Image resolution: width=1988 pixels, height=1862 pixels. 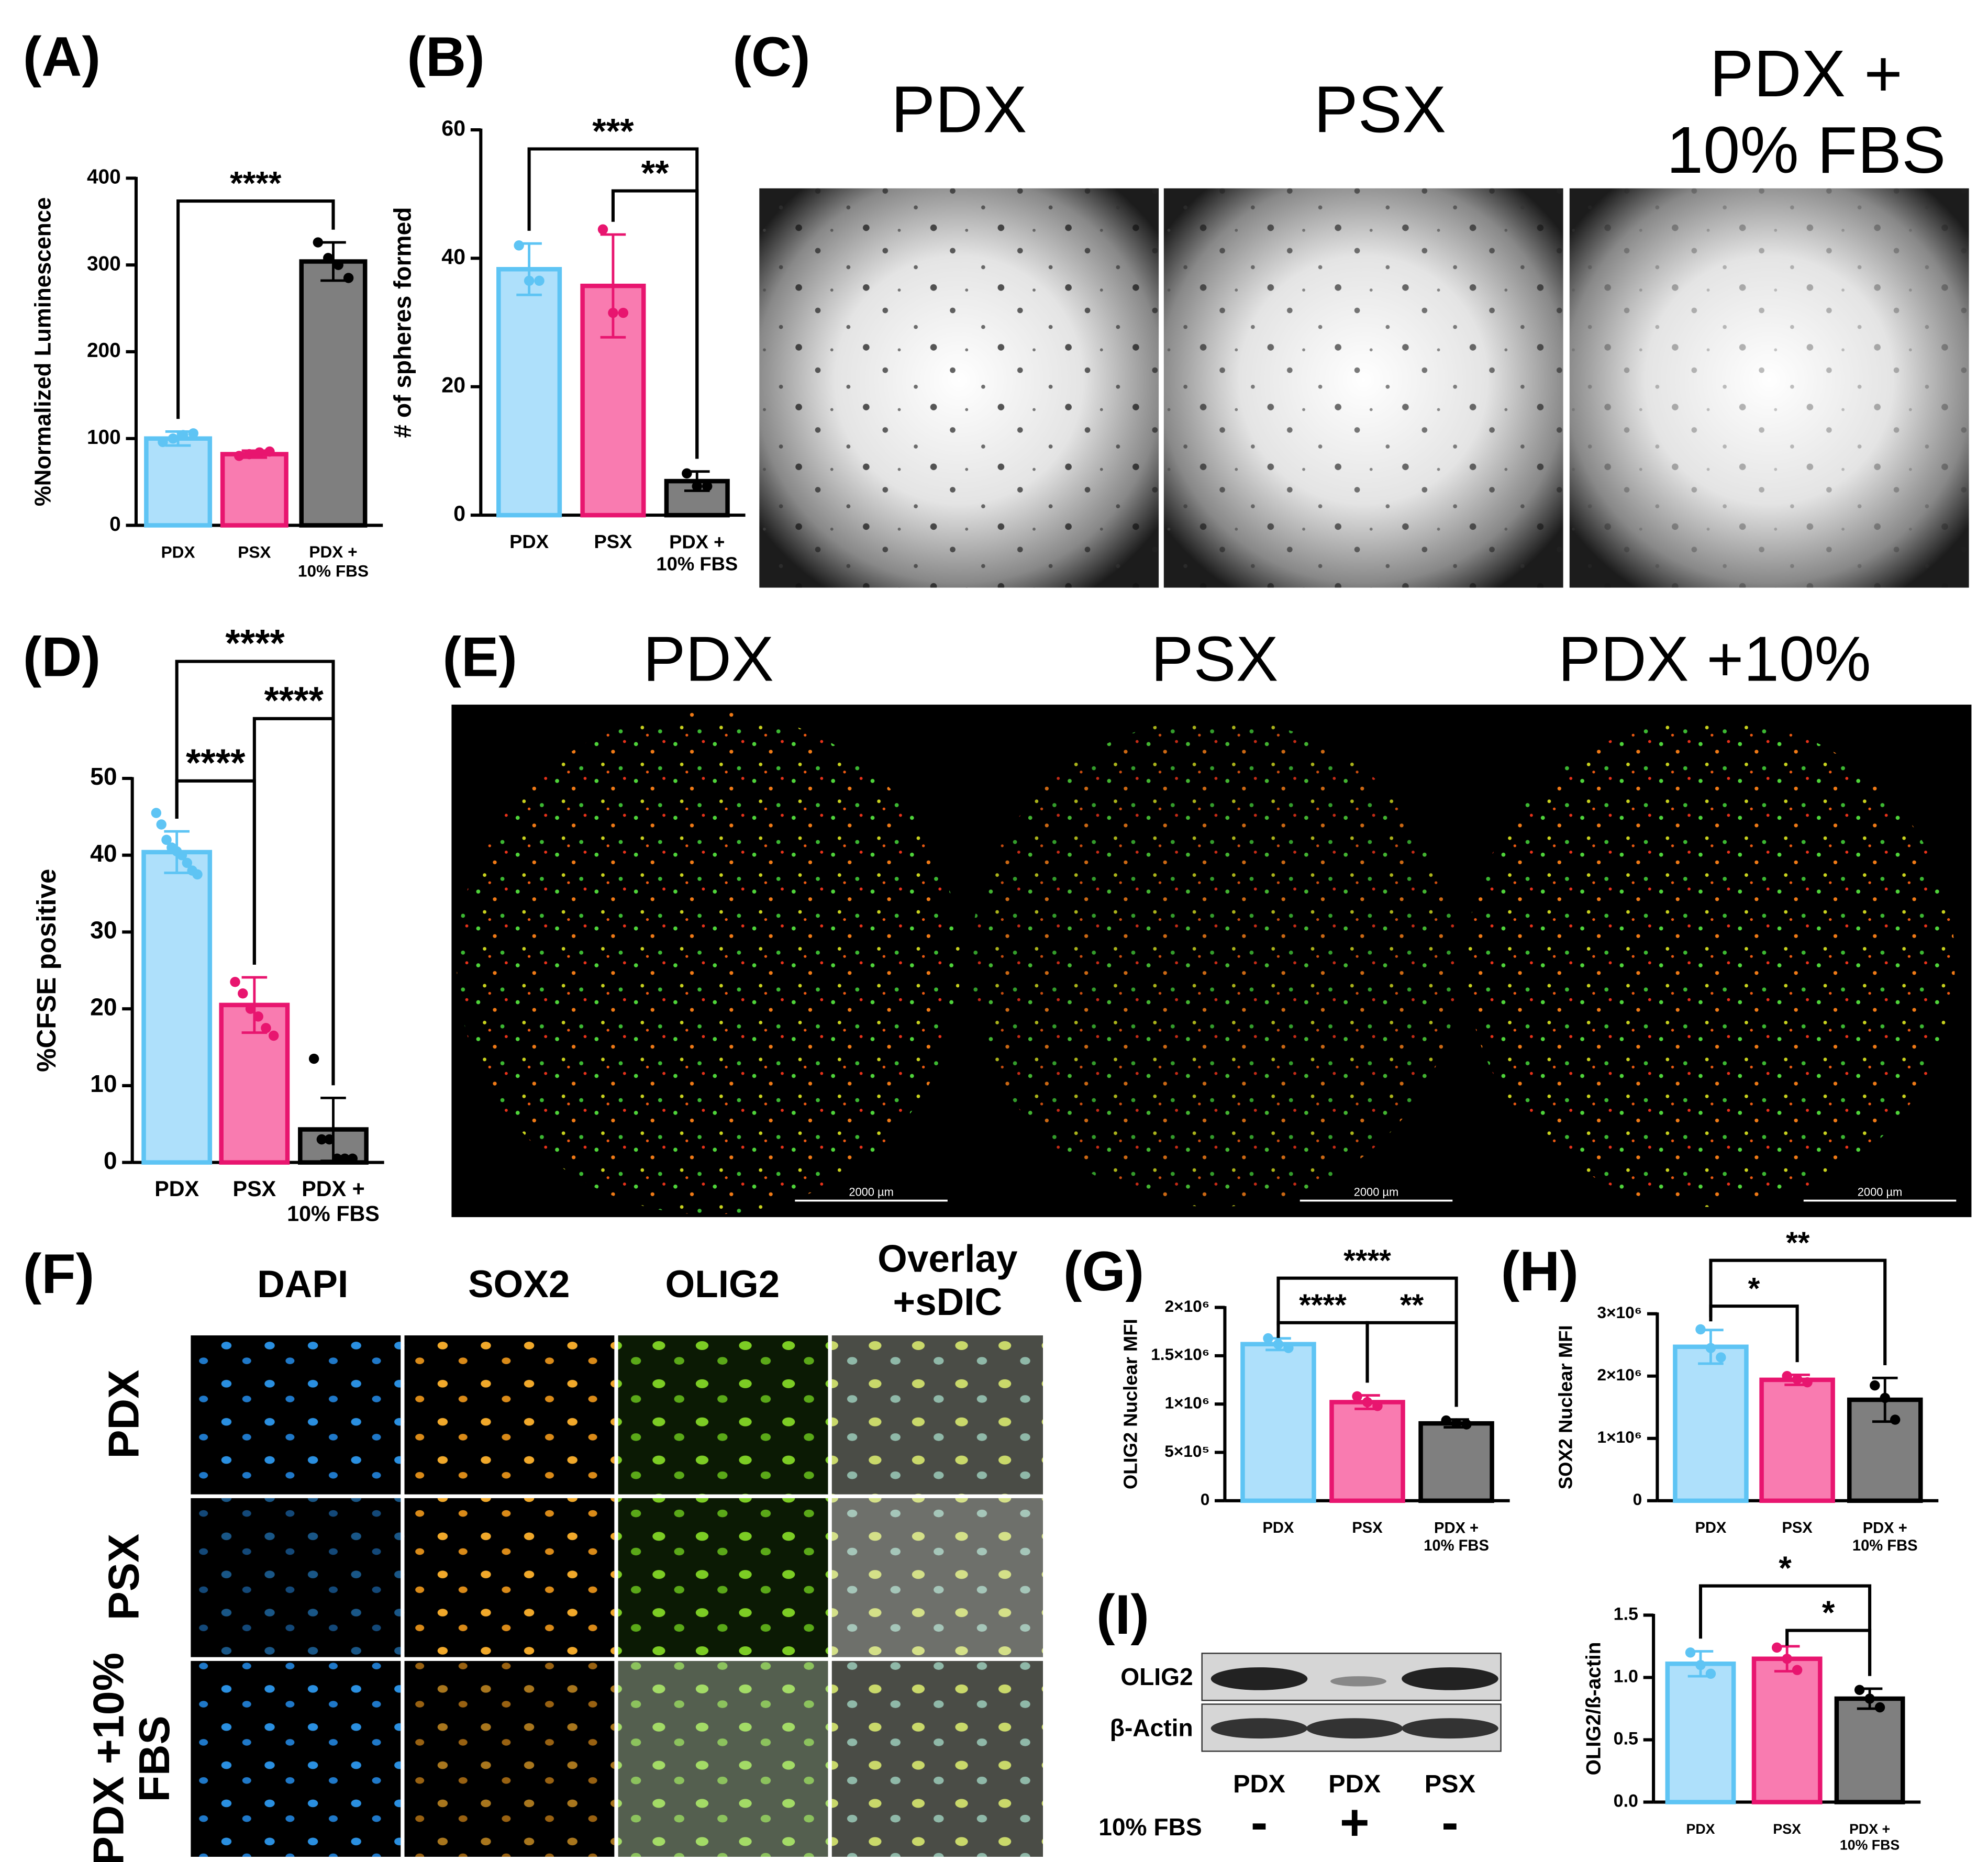 I want to click on y-tick-label: 30, so click(x=103, y=930).